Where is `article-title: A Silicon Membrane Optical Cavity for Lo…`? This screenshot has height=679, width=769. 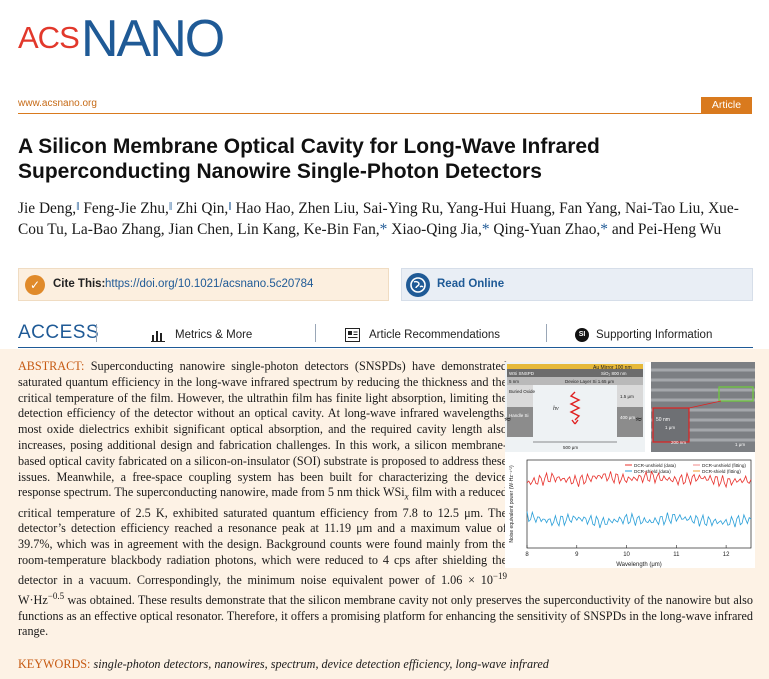 article-title: A Silicon Membrane Optical Cavity for Lo… is located at coordinates (385, 159).